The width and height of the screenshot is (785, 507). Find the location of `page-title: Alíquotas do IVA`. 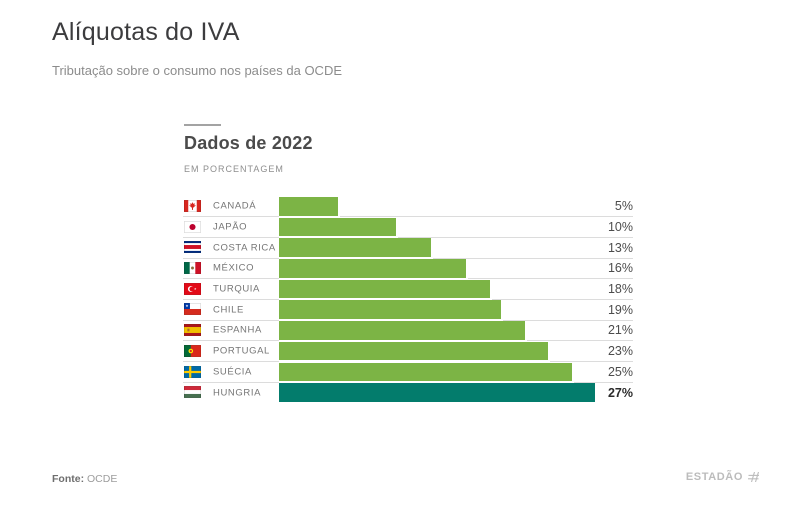

page-title: Alíquotas do IVA is located at coordinates (146, 32).